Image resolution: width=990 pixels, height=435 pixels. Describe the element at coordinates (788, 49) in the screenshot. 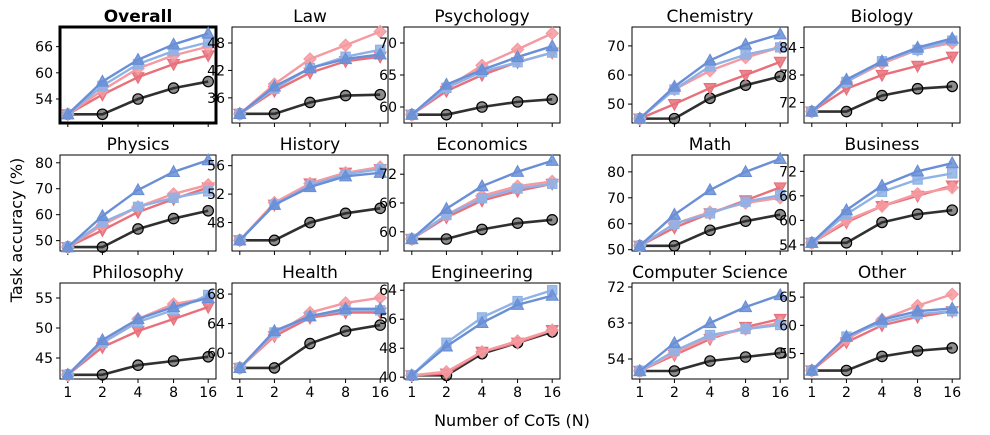

I see `y-tick-label: 84` at that location.